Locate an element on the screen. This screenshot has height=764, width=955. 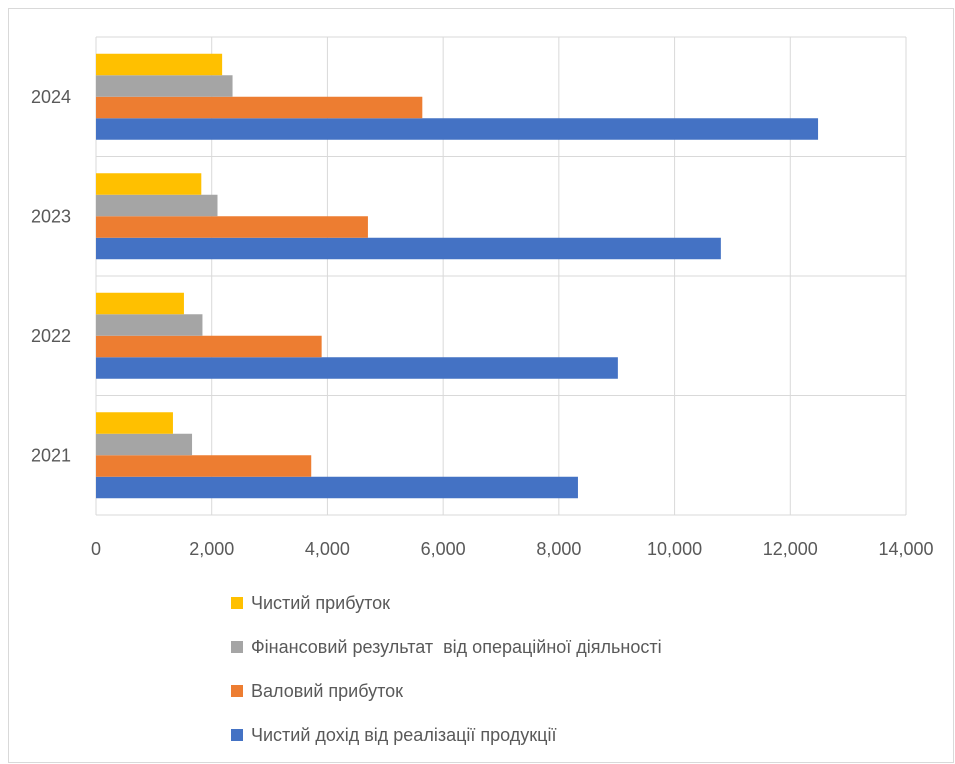
y-category-label: 2023 is located at coordinates (51, 216).